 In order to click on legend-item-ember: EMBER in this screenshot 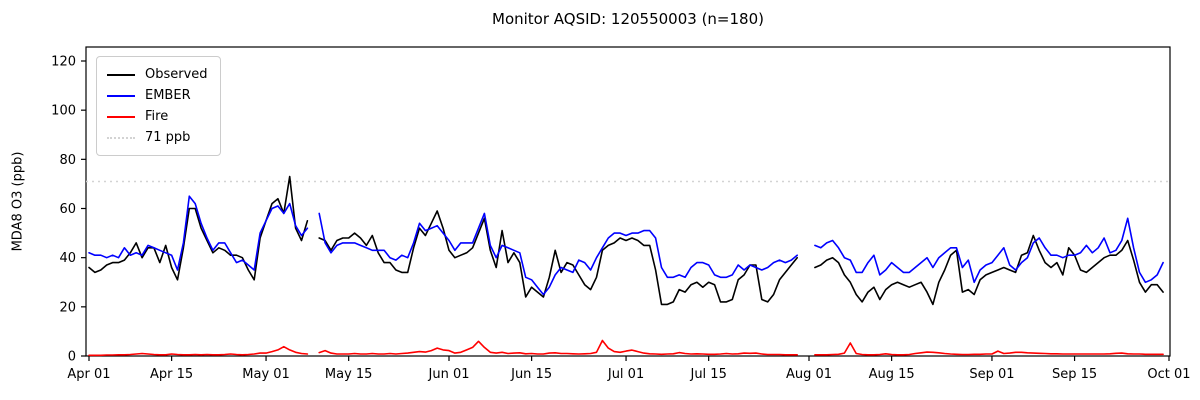, I will do `click(157, 95)`.